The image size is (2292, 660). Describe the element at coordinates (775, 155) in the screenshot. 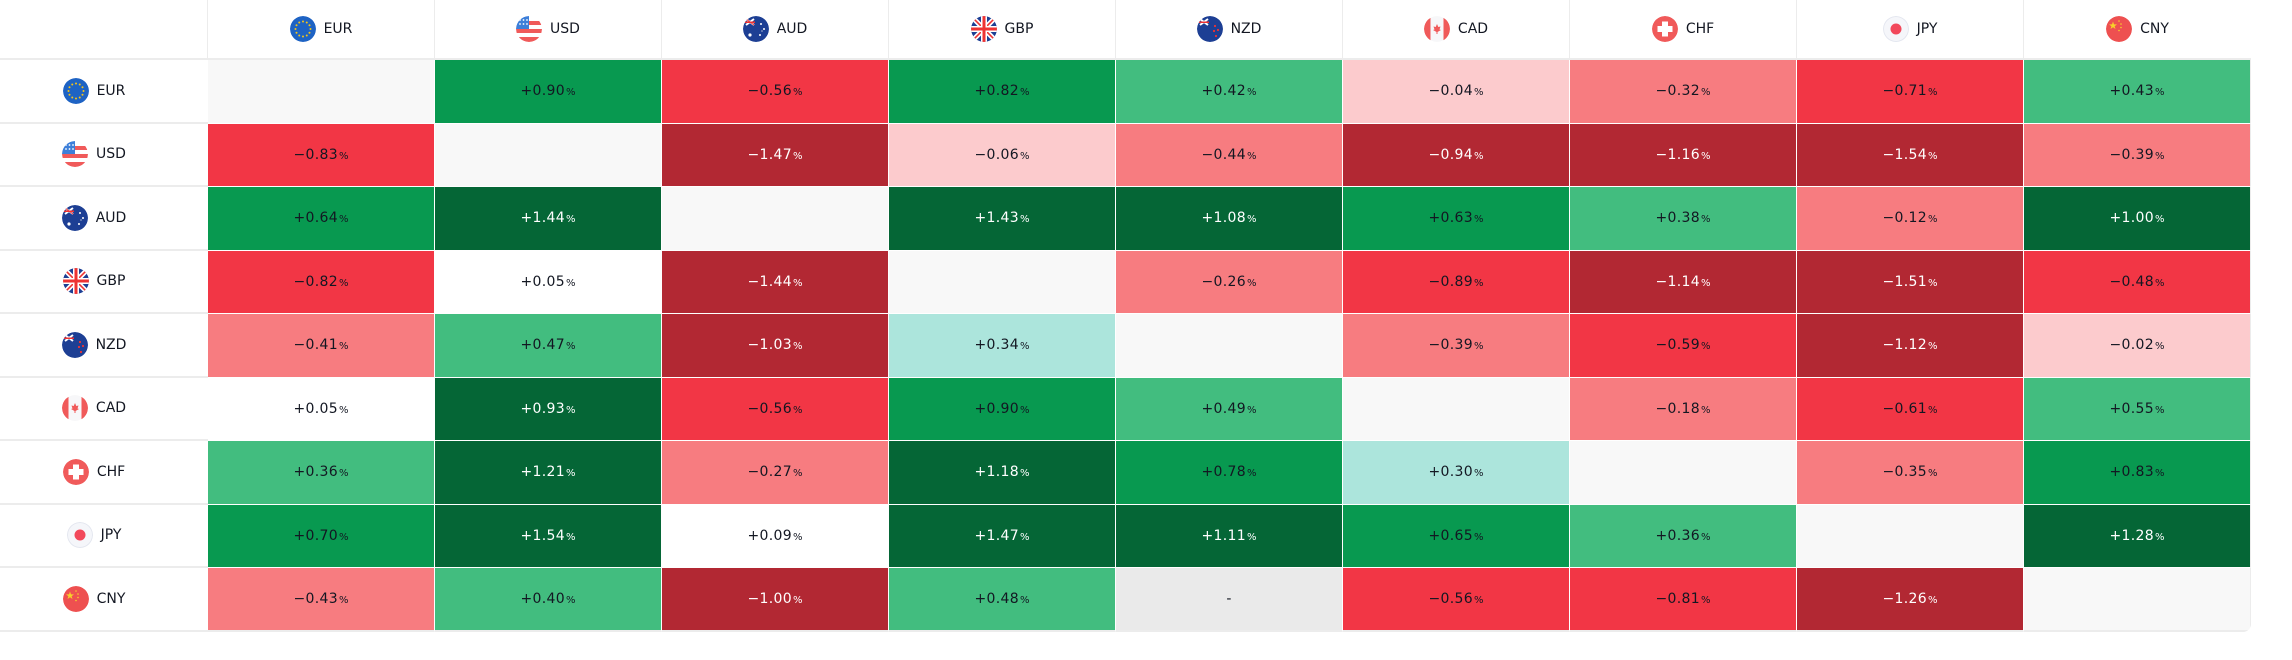

I see `heatmap-cell-usd-aud: −1.47%` at that location.